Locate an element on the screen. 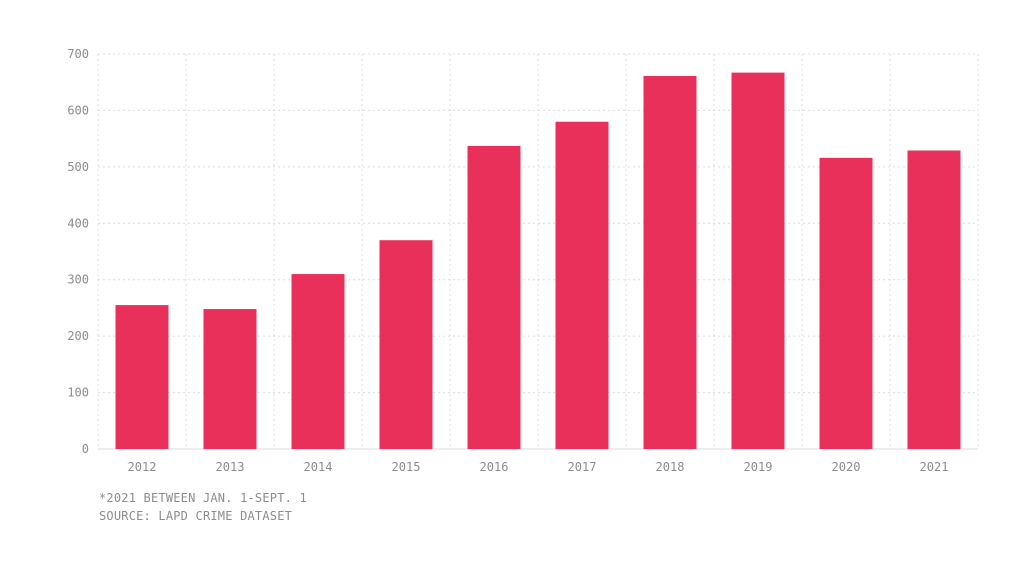 Image resolution: width=1024 pixels, height=561 pixels. y-tick-label-200: 200 is located at coordinates (78, 336).